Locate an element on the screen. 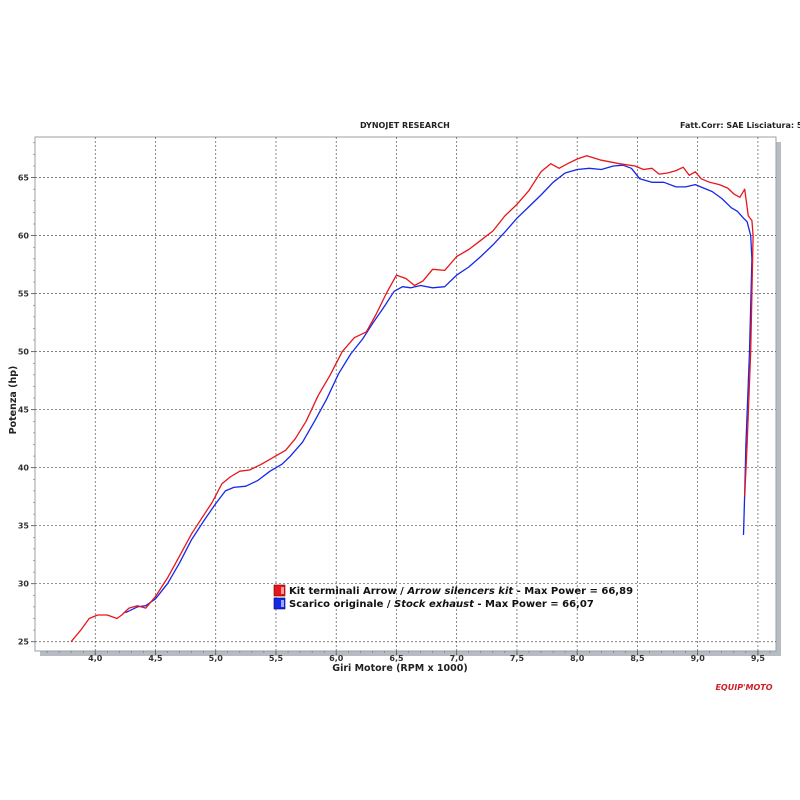 The width and height of the screenshot is (800, 800). legend-label-stock-plain: Scarico originale / is located at coordinates (341, 604).